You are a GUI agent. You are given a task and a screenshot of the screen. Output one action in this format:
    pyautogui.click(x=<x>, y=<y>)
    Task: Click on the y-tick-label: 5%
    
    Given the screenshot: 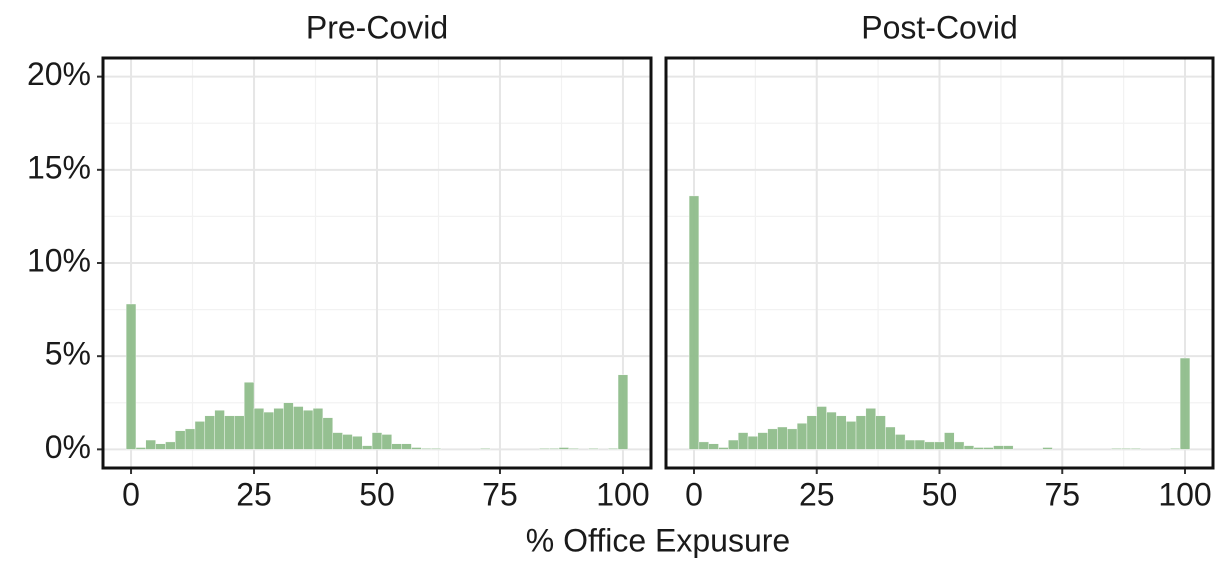 What is the action you would take?
    pyautogui.click(x=68, y=354)
    